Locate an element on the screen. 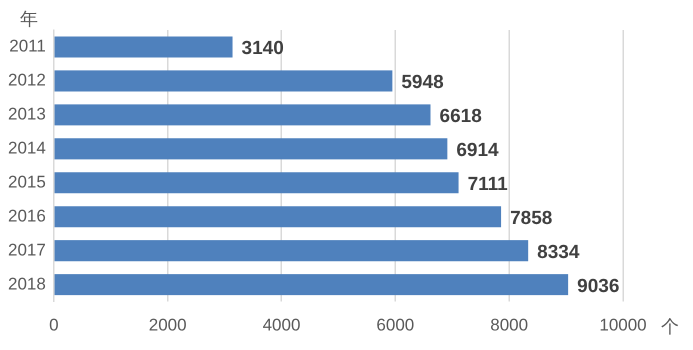  data-label: 5948 is located at coordinates (422, 83).